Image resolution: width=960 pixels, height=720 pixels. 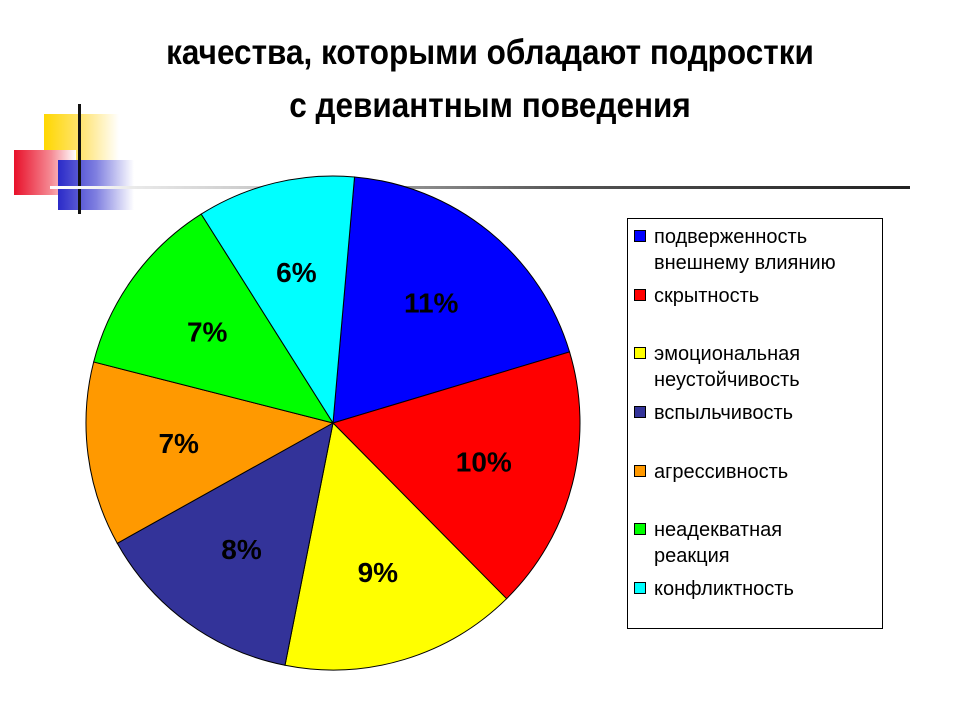 What do you see at coordinates (241, 549) in the screenshot?
I see `pie-slice-label-4: 8%` at bounding box center [241, 549].